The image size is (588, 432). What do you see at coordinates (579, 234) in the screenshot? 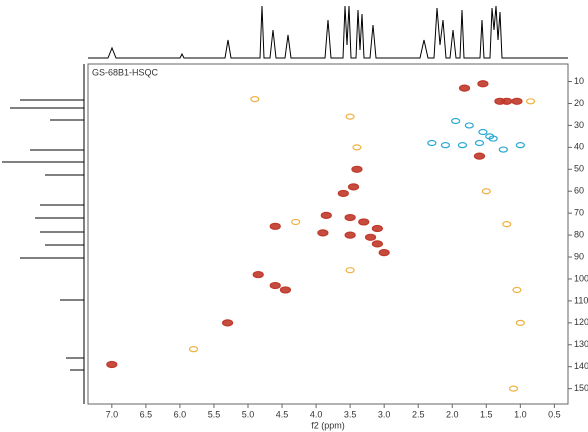
I see `y-tick-label: 80` at bounding box center [579, 234].